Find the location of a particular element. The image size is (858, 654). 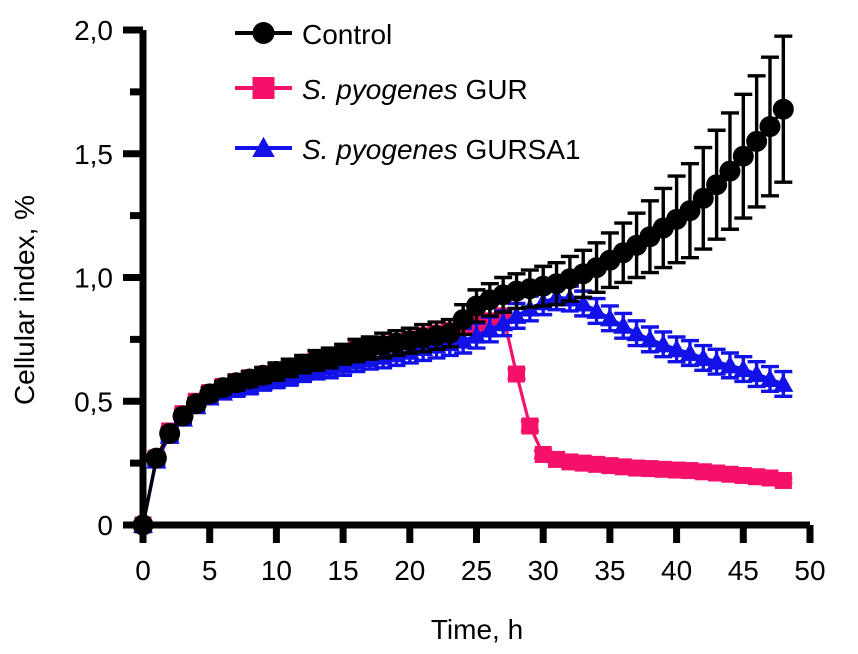

legend-entry: Control is located at coordinates (313, 34).